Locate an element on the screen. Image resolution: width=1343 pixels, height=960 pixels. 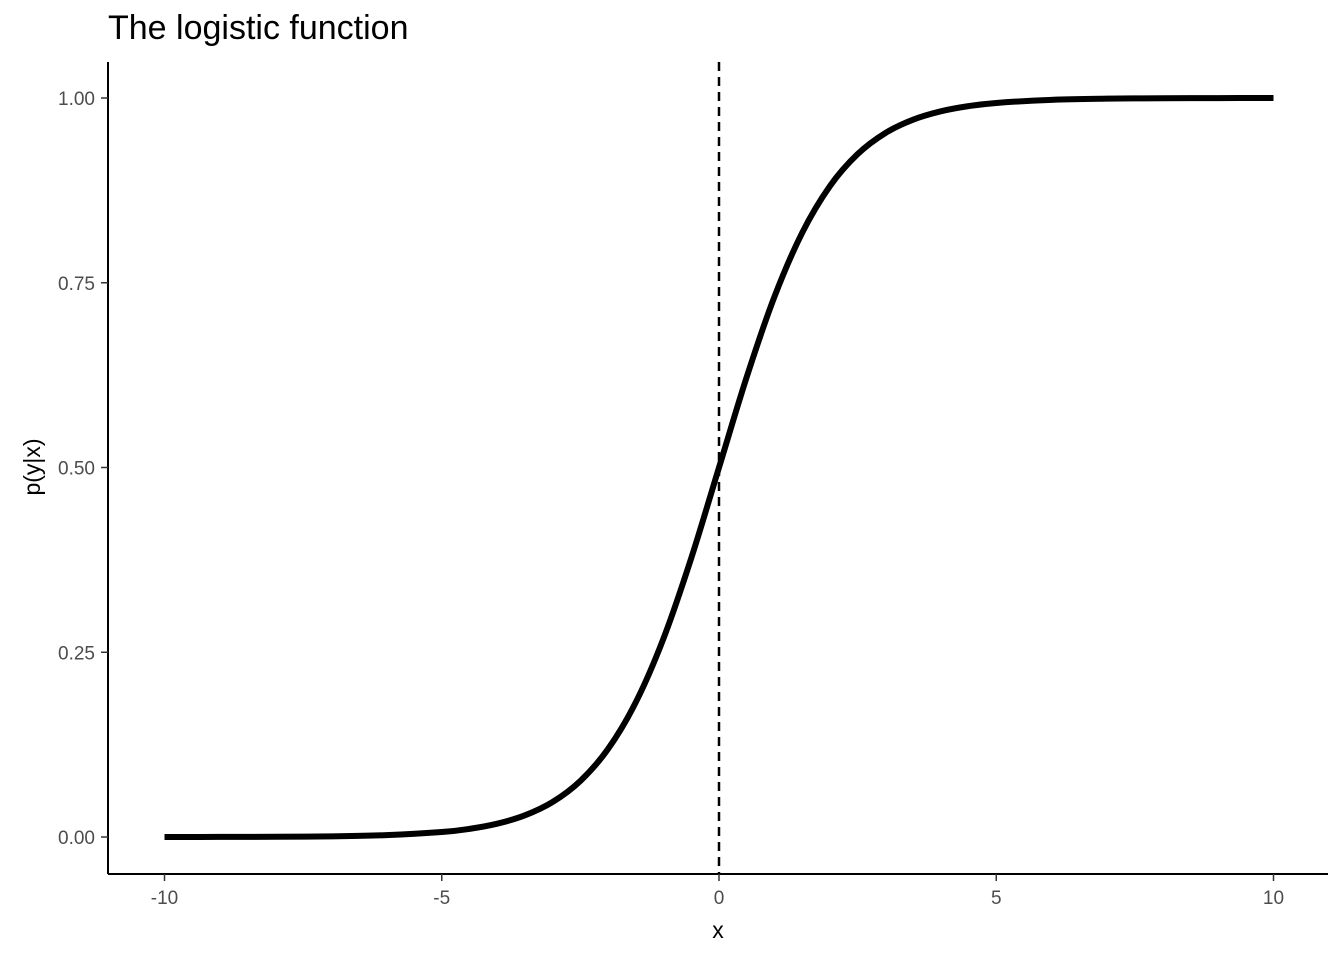
chart-title: The logistic function is located at coordinates (258, 28).